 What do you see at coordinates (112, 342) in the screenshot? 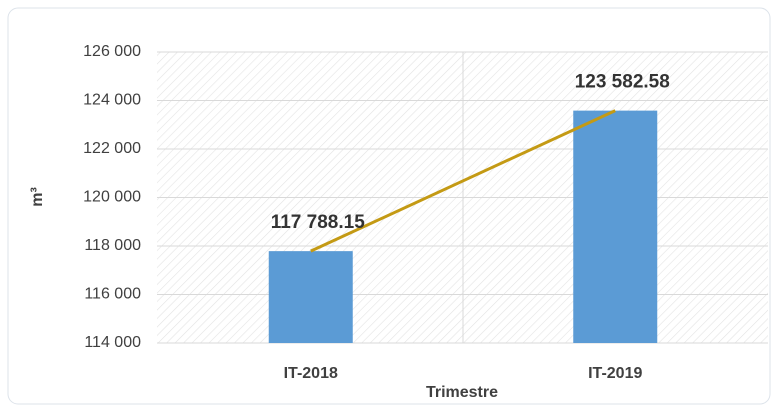
I see `y-tick-label: 114 000` at bounding box center [112, 342].